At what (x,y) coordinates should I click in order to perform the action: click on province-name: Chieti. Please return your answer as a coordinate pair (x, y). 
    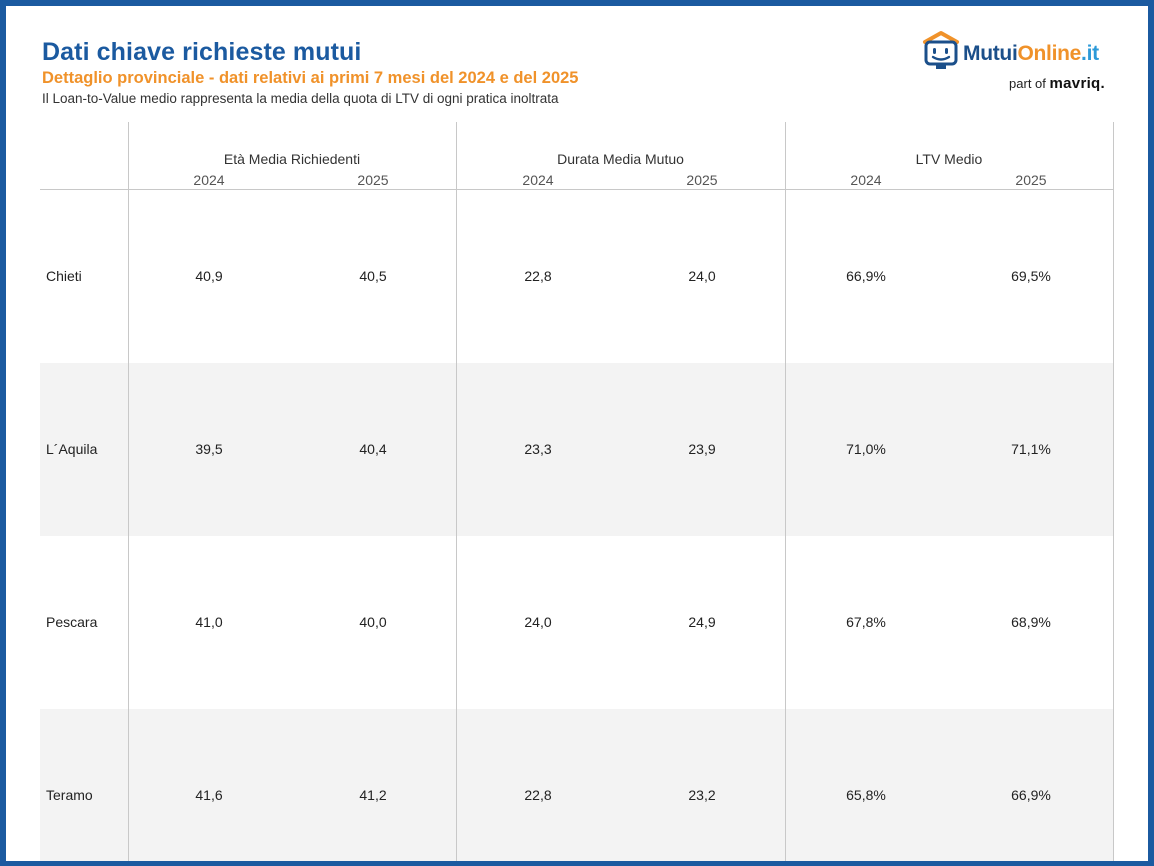
    Looking at the image, I should click on (64, 276).